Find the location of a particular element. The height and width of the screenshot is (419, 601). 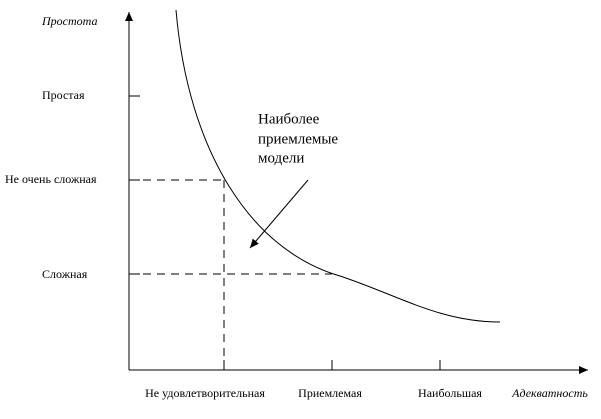

x-label: Приемлемая is located at coordinates (330, 393).